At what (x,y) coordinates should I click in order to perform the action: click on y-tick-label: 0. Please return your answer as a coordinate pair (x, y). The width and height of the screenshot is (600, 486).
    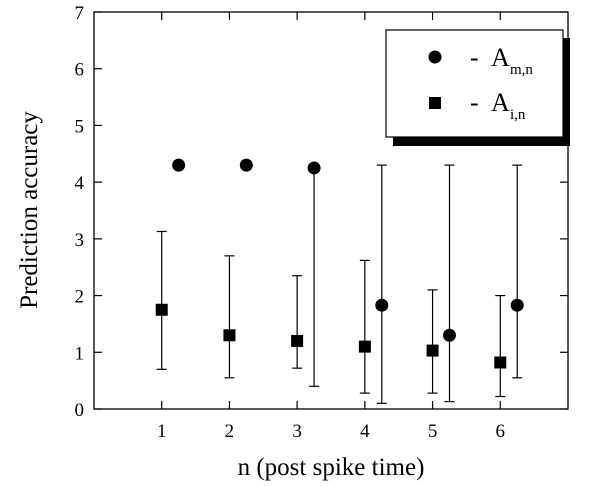
    Looking at the image, I should click on (80, 410).